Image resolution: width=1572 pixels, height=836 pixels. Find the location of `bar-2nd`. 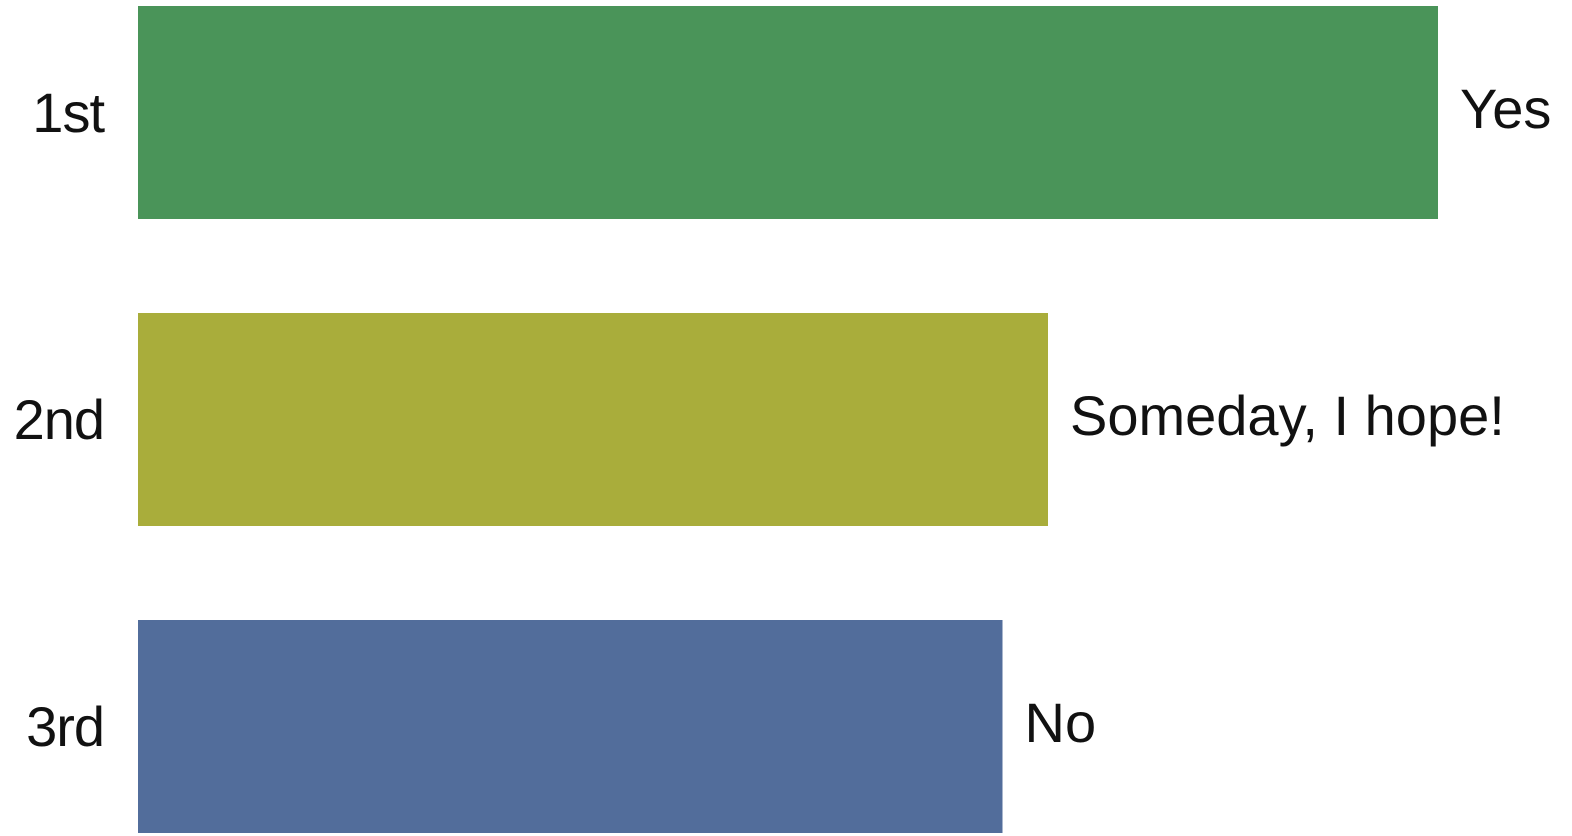

bar-2nd is located at coordinates (593, 419).